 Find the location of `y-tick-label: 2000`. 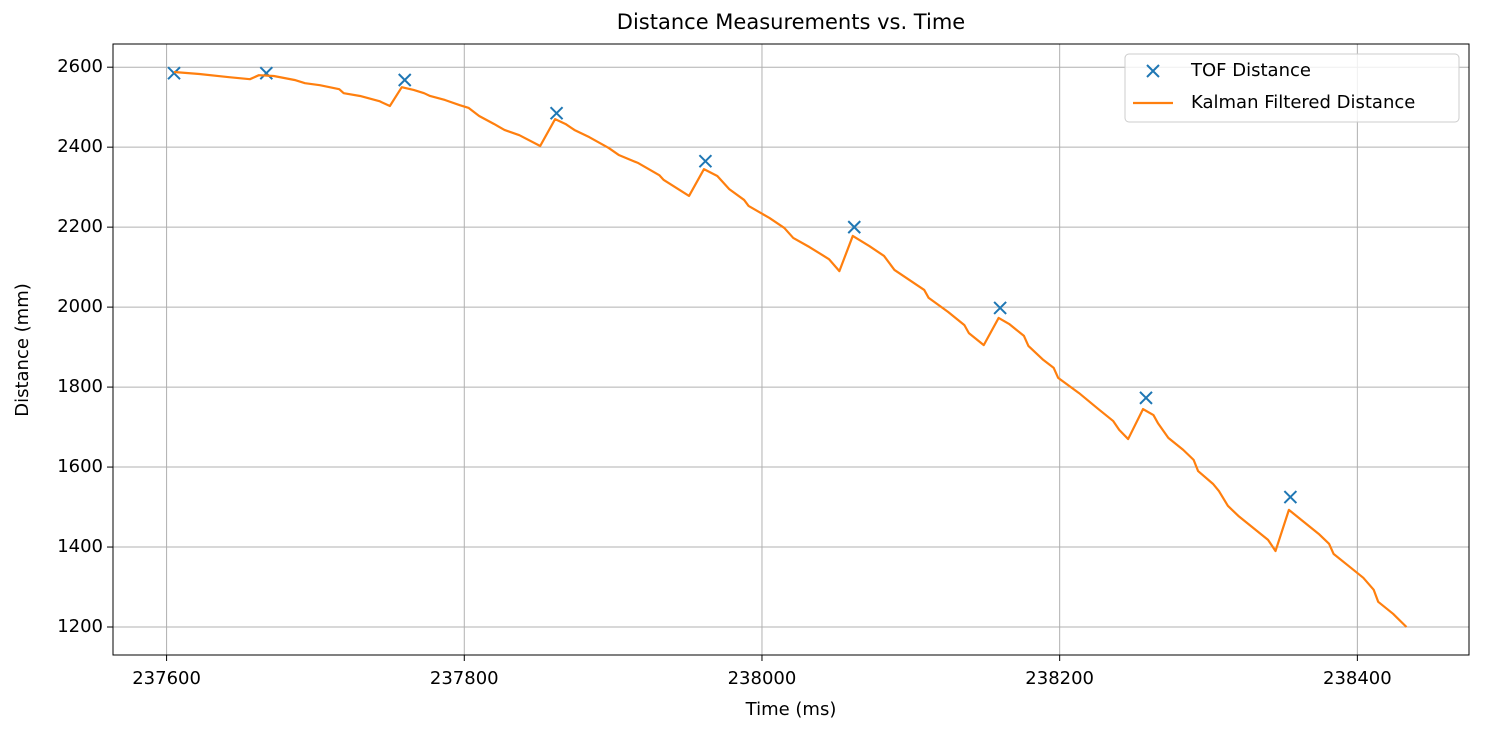

y-tick-label: 2000 is located at coordinates (80, 306).